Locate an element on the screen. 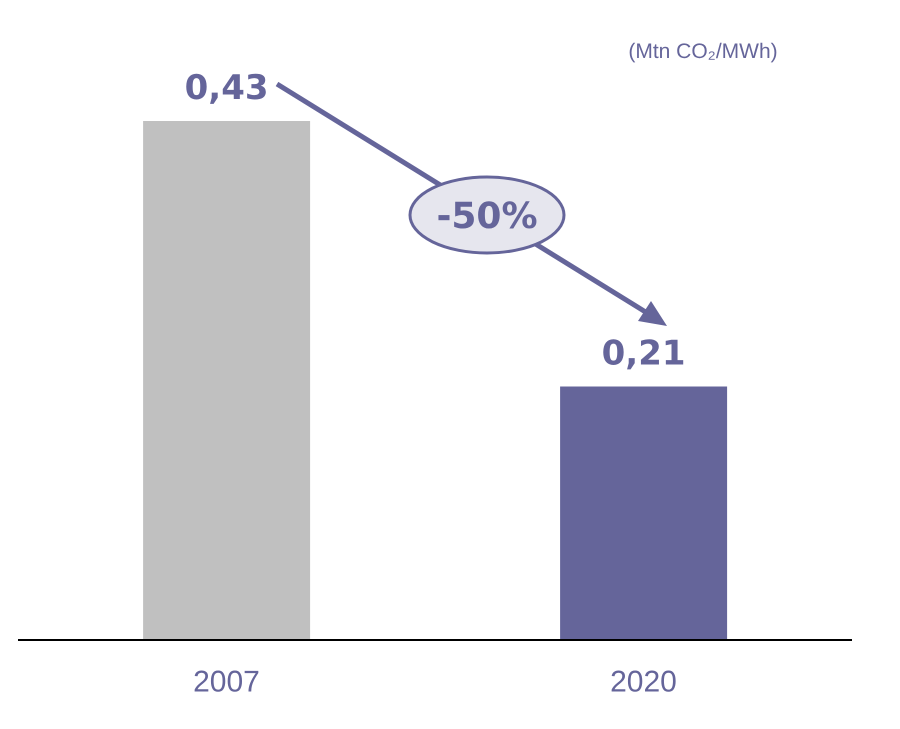 This screenshot has width=900, height=729. x-tick-label: 2020 is located at coordinates (643, 681).